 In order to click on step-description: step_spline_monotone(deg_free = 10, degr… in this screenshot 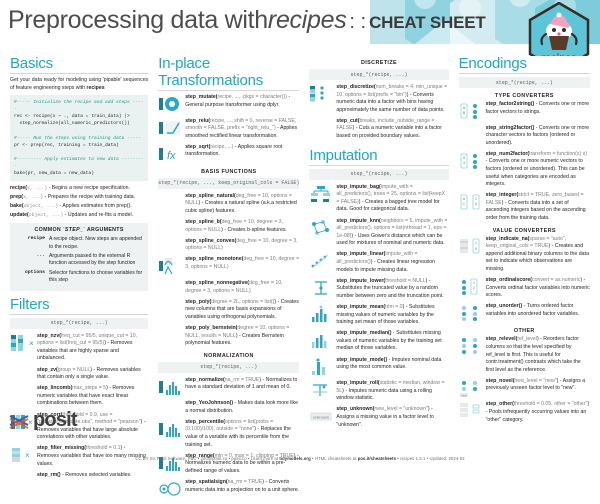, I will do `click(242, 263)`.